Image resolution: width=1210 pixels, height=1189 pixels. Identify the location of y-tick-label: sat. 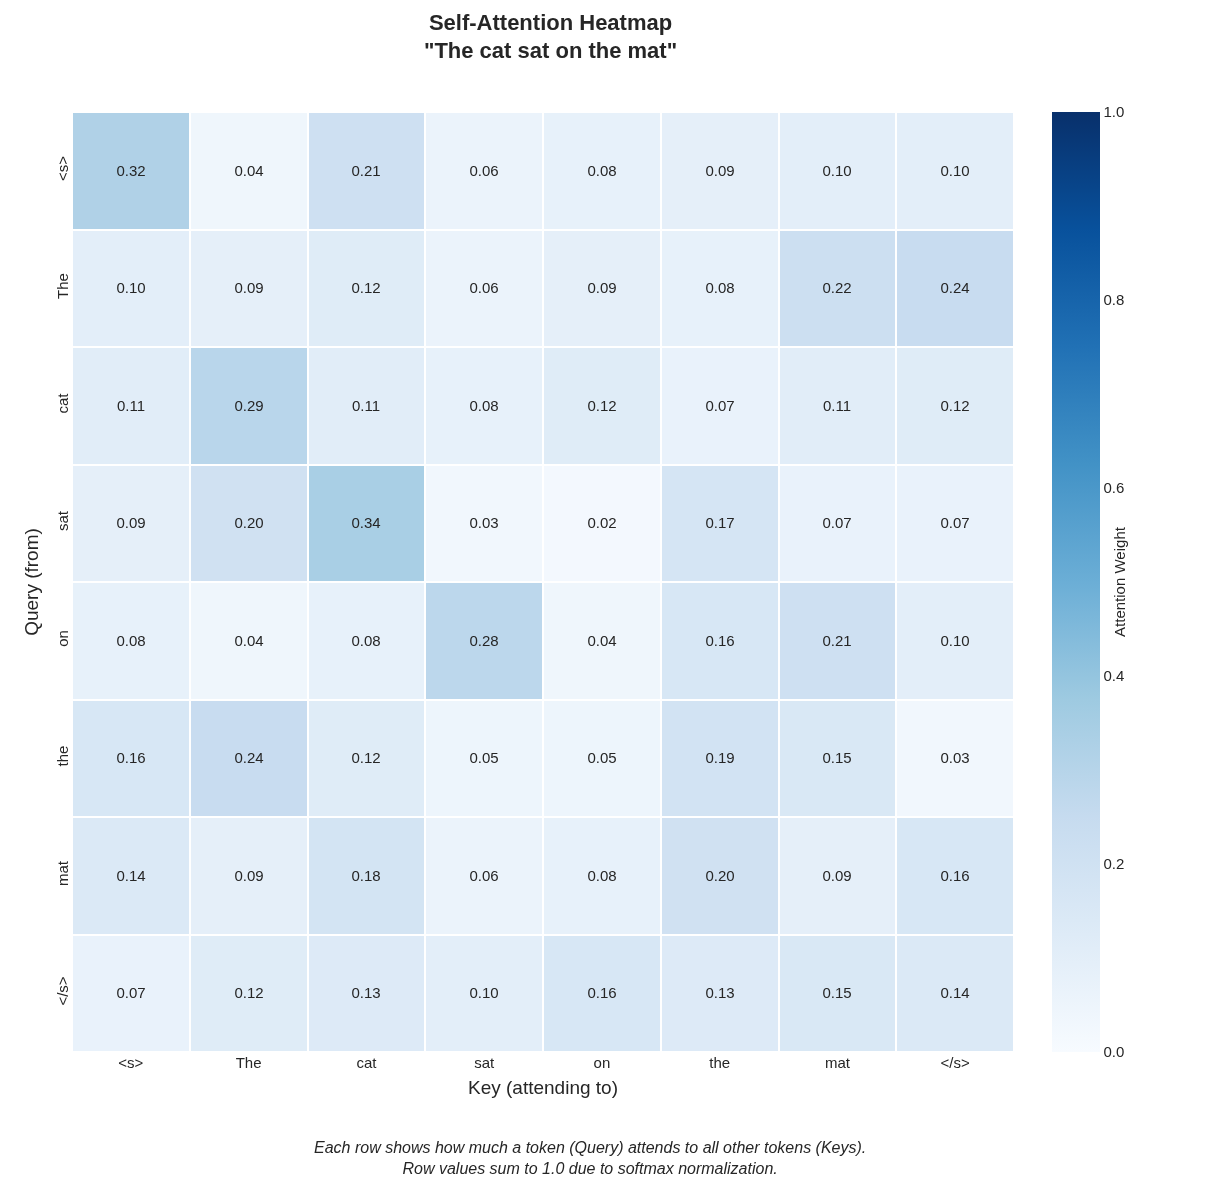
(62, 521).